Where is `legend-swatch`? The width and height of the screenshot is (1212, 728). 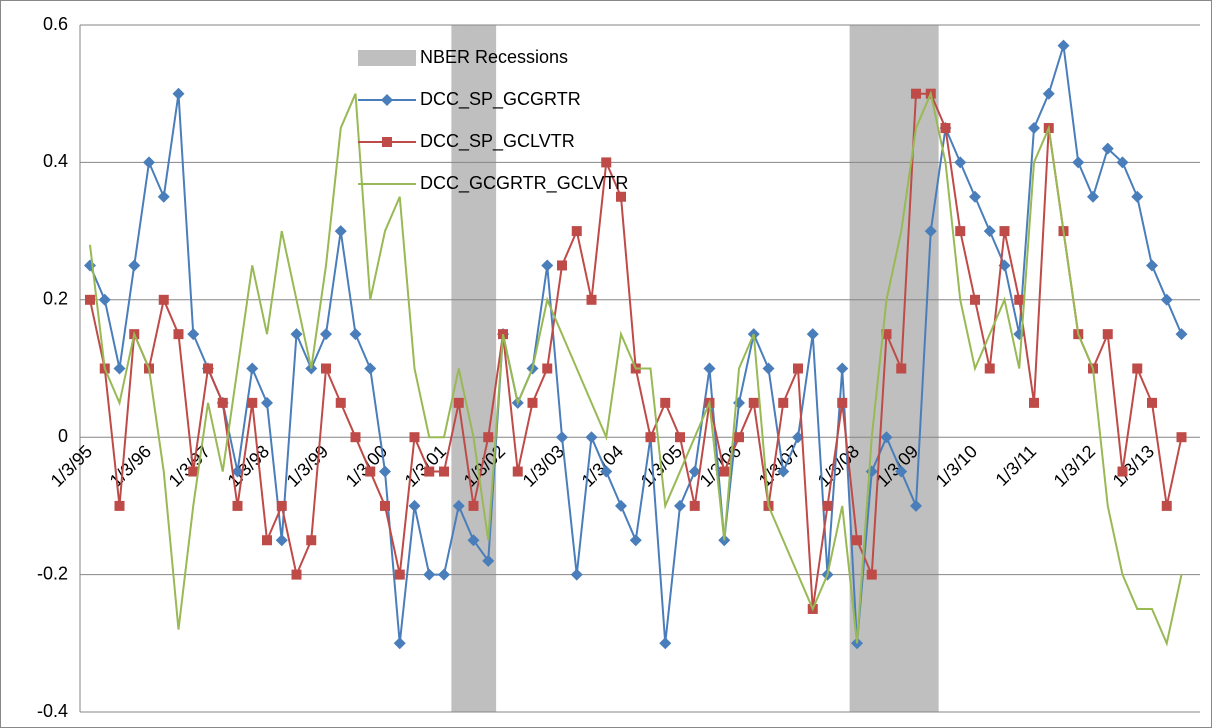 legend-swatch is located at coordinates (387, 58).